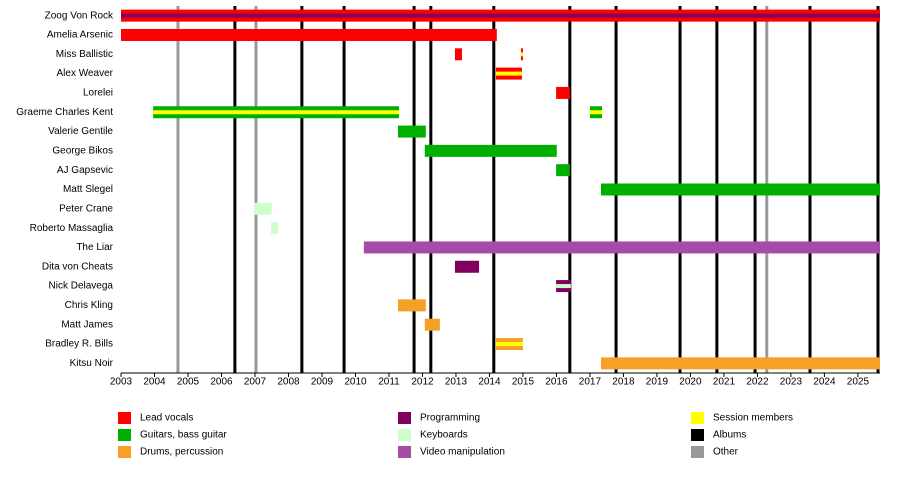 This screenshot has height=494, width=900. I want to click on x-tick-label: 2011, so click(389, 382).